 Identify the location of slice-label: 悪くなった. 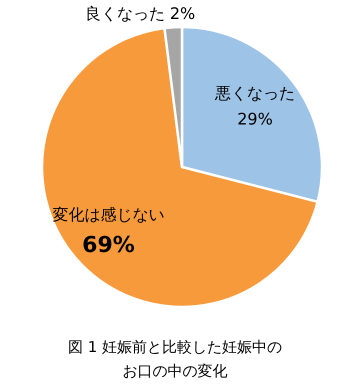
(255, 92).